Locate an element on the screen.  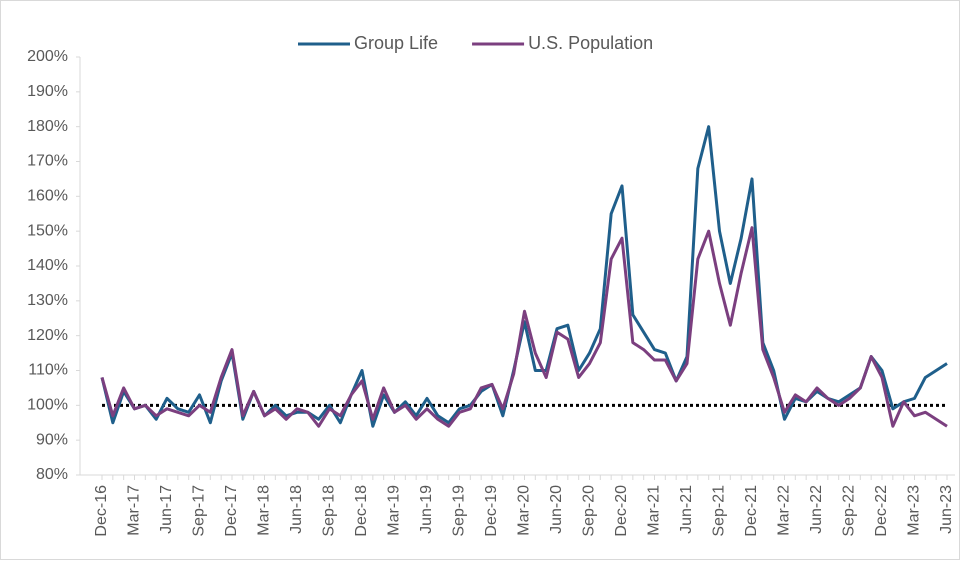
x-tick-label: Sep-18 is located at coordinates (329, 511).